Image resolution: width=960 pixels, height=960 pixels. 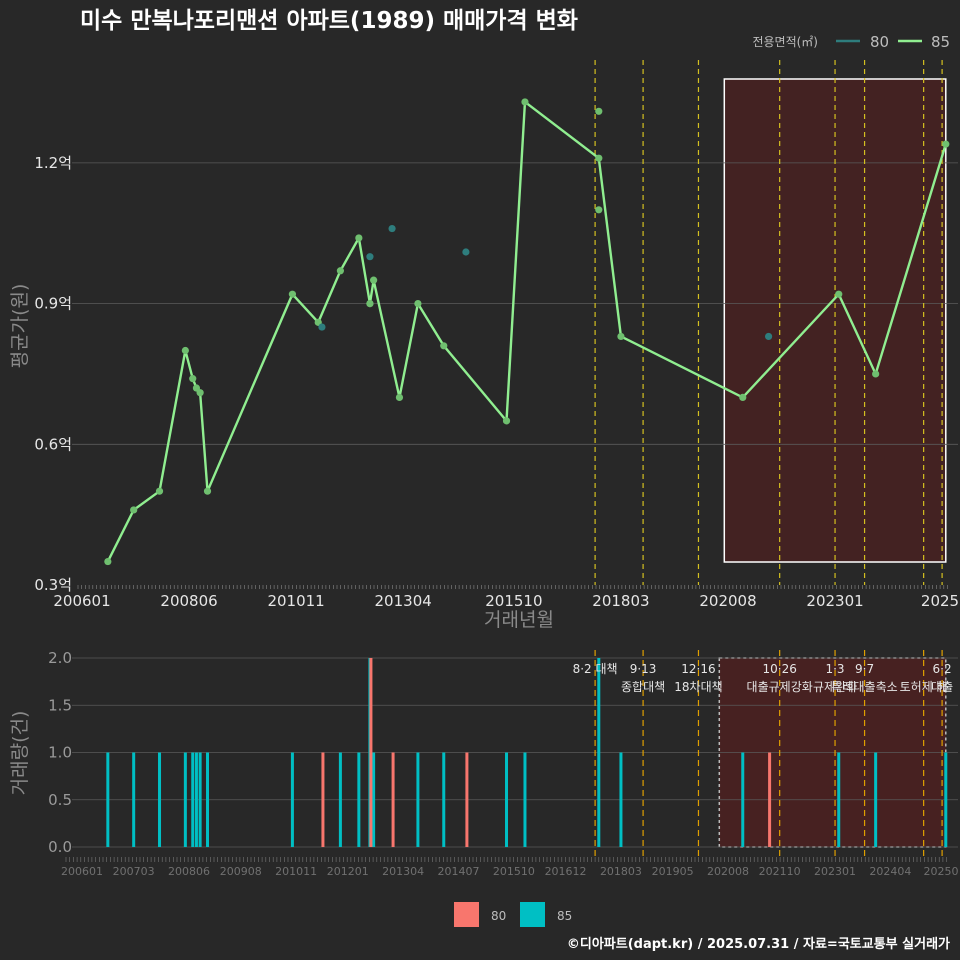 I want to click on bottom-y-tick-label: 1.0, so click(x=60, y=753).